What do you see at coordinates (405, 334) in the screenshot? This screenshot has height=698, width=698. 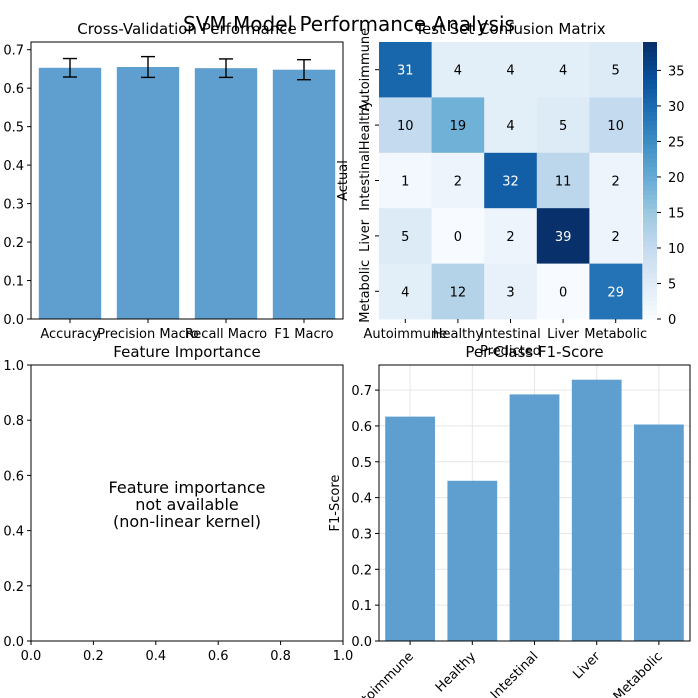 I see `cm-x-tick-label: Autoimmune` at bounding box center [405, 334].